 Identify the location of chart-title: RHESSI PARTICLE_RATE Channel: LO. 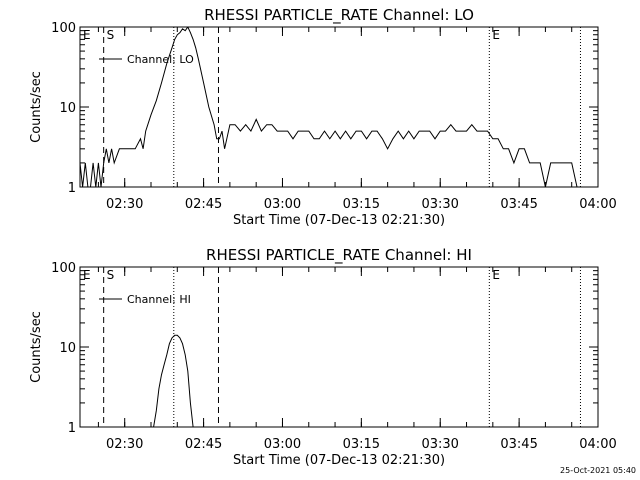
(339, 15).